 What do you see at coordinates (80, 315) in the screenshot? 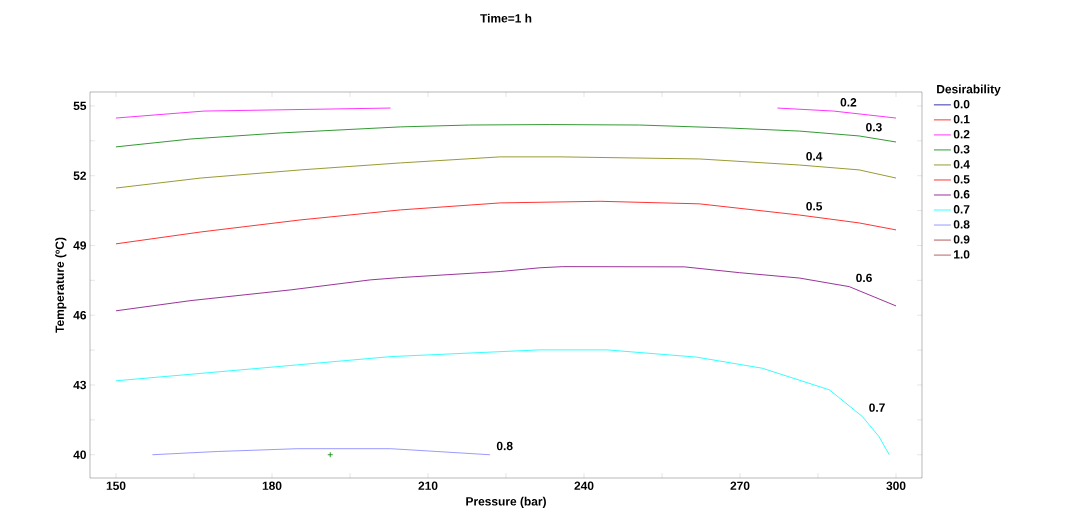
I see `y-tick-label: 46` at bounding box center [80, 315].